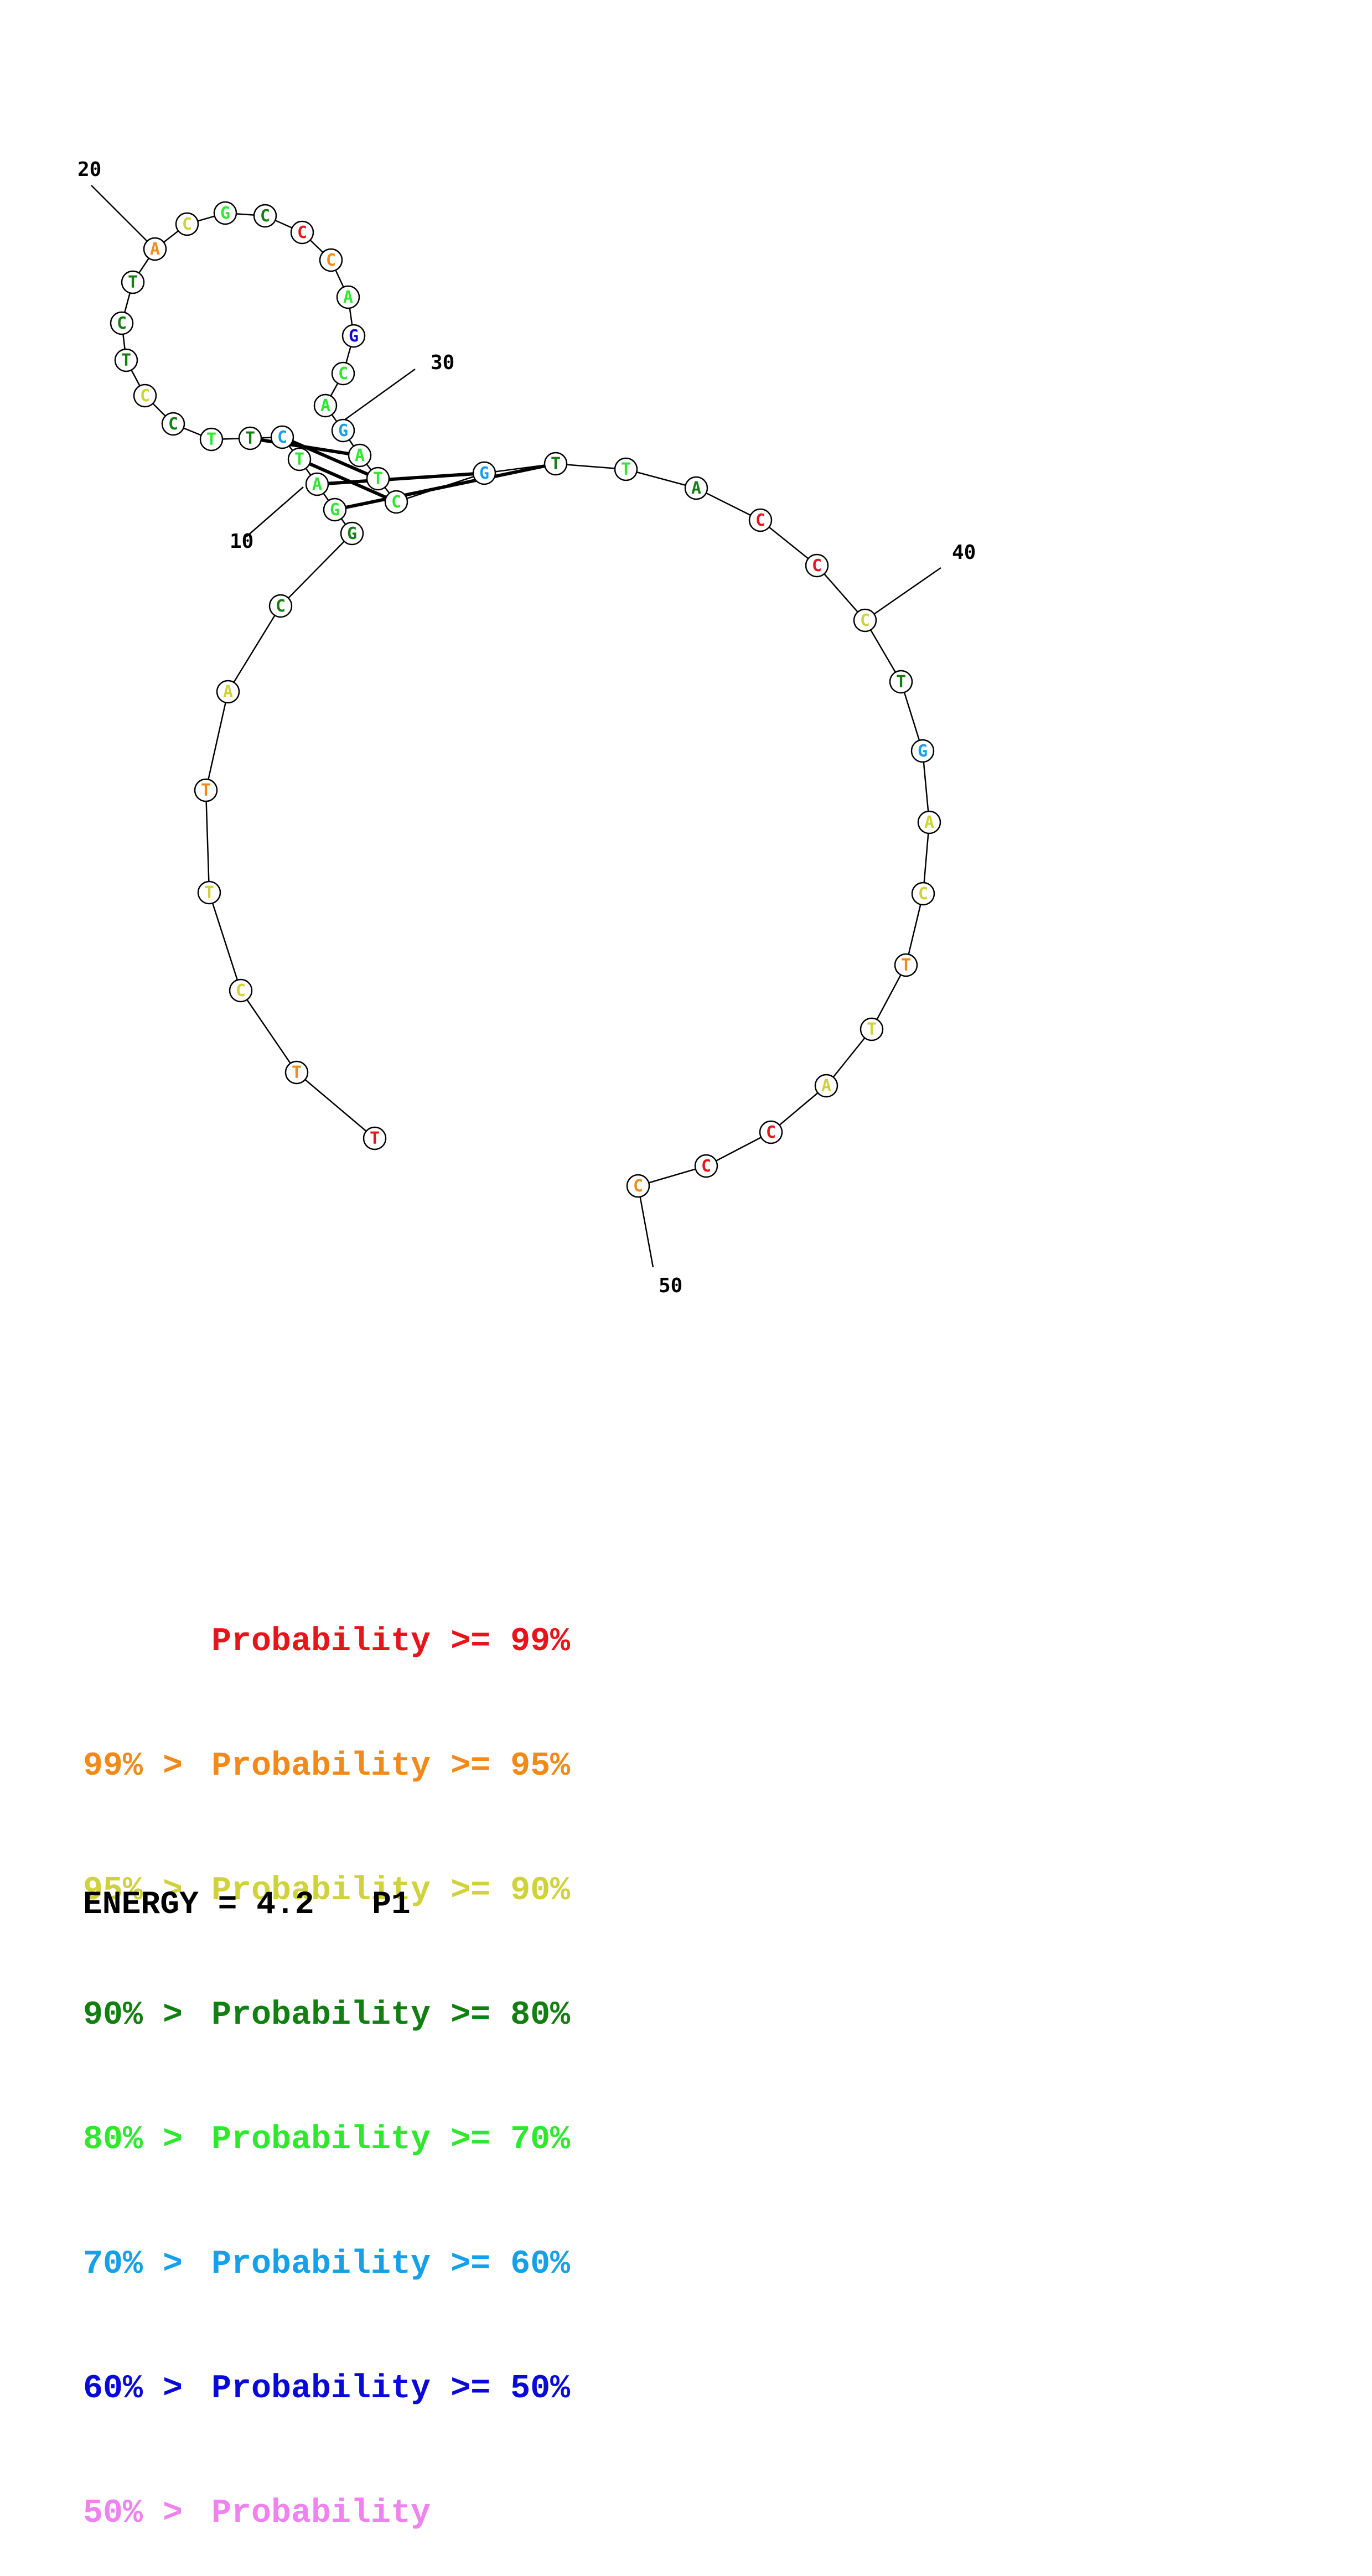  I want to click on legend-prefix: 95% >, so click(133, 1891).